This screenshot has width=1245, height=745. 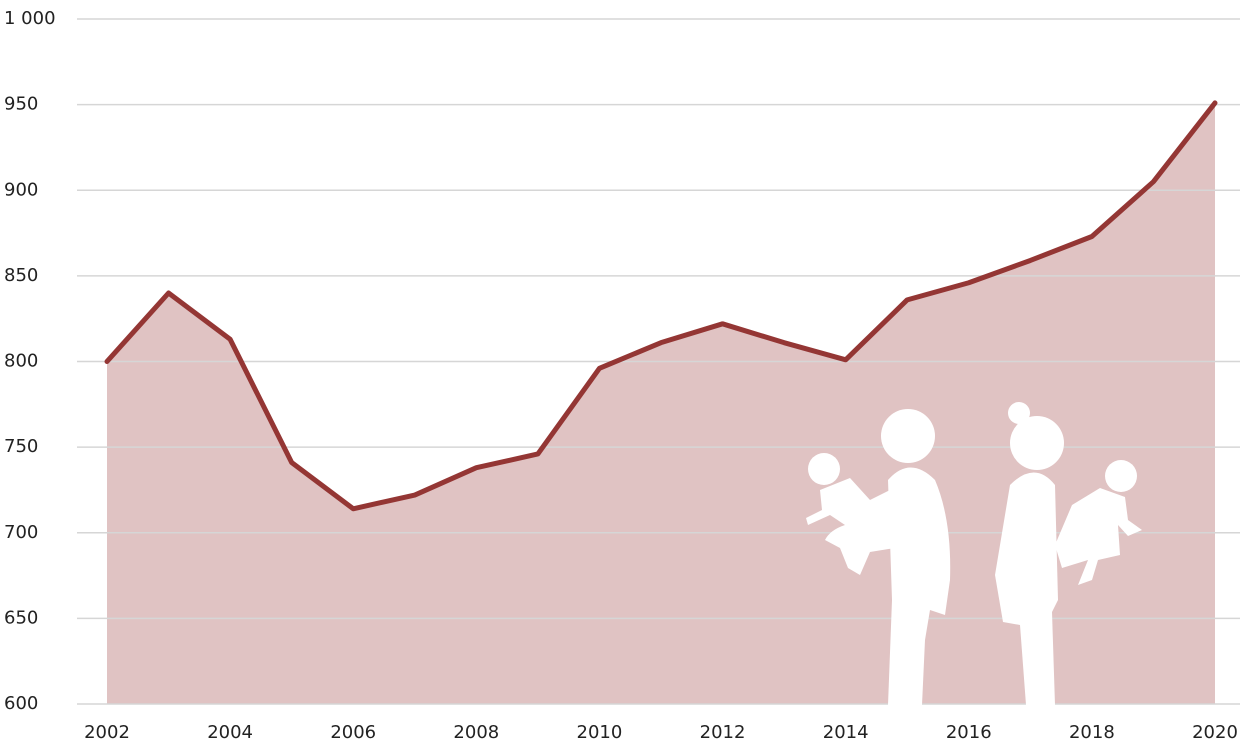 I want to click on y-tick-label: 850, so click(x=21, y=275).